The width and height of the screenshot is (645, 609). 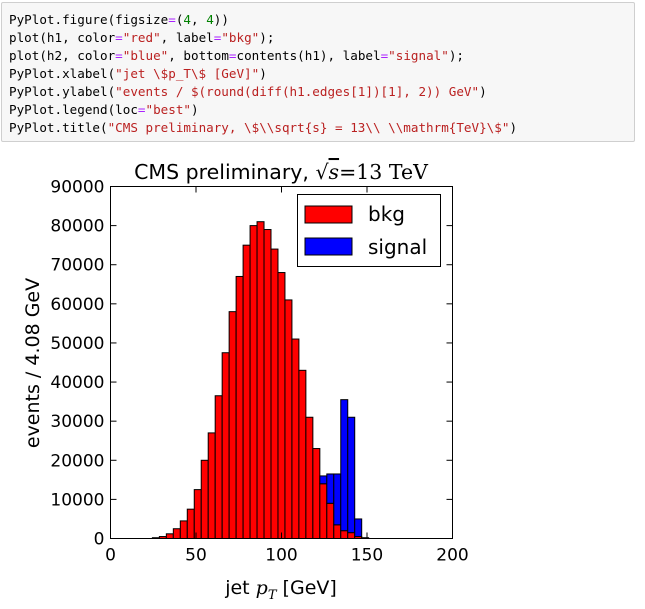 I want to click on code-token: PyPlot.ylabel(, so click(x=62, y=91).